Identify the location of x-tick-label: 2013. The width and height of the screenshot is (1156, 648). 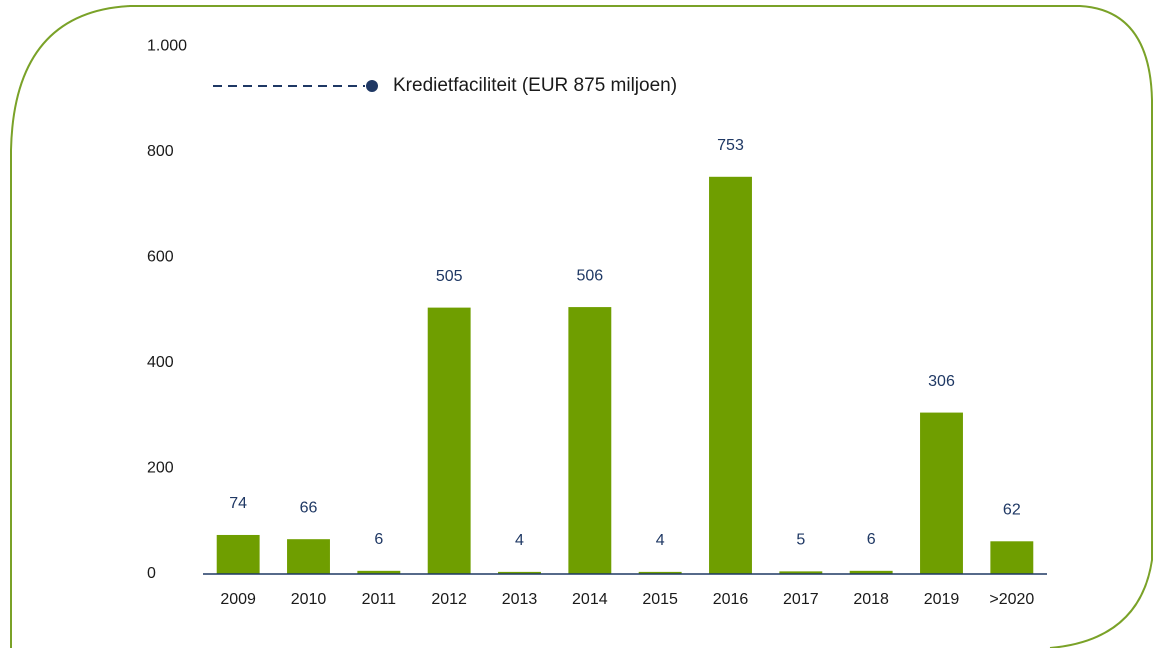
(520, 599).